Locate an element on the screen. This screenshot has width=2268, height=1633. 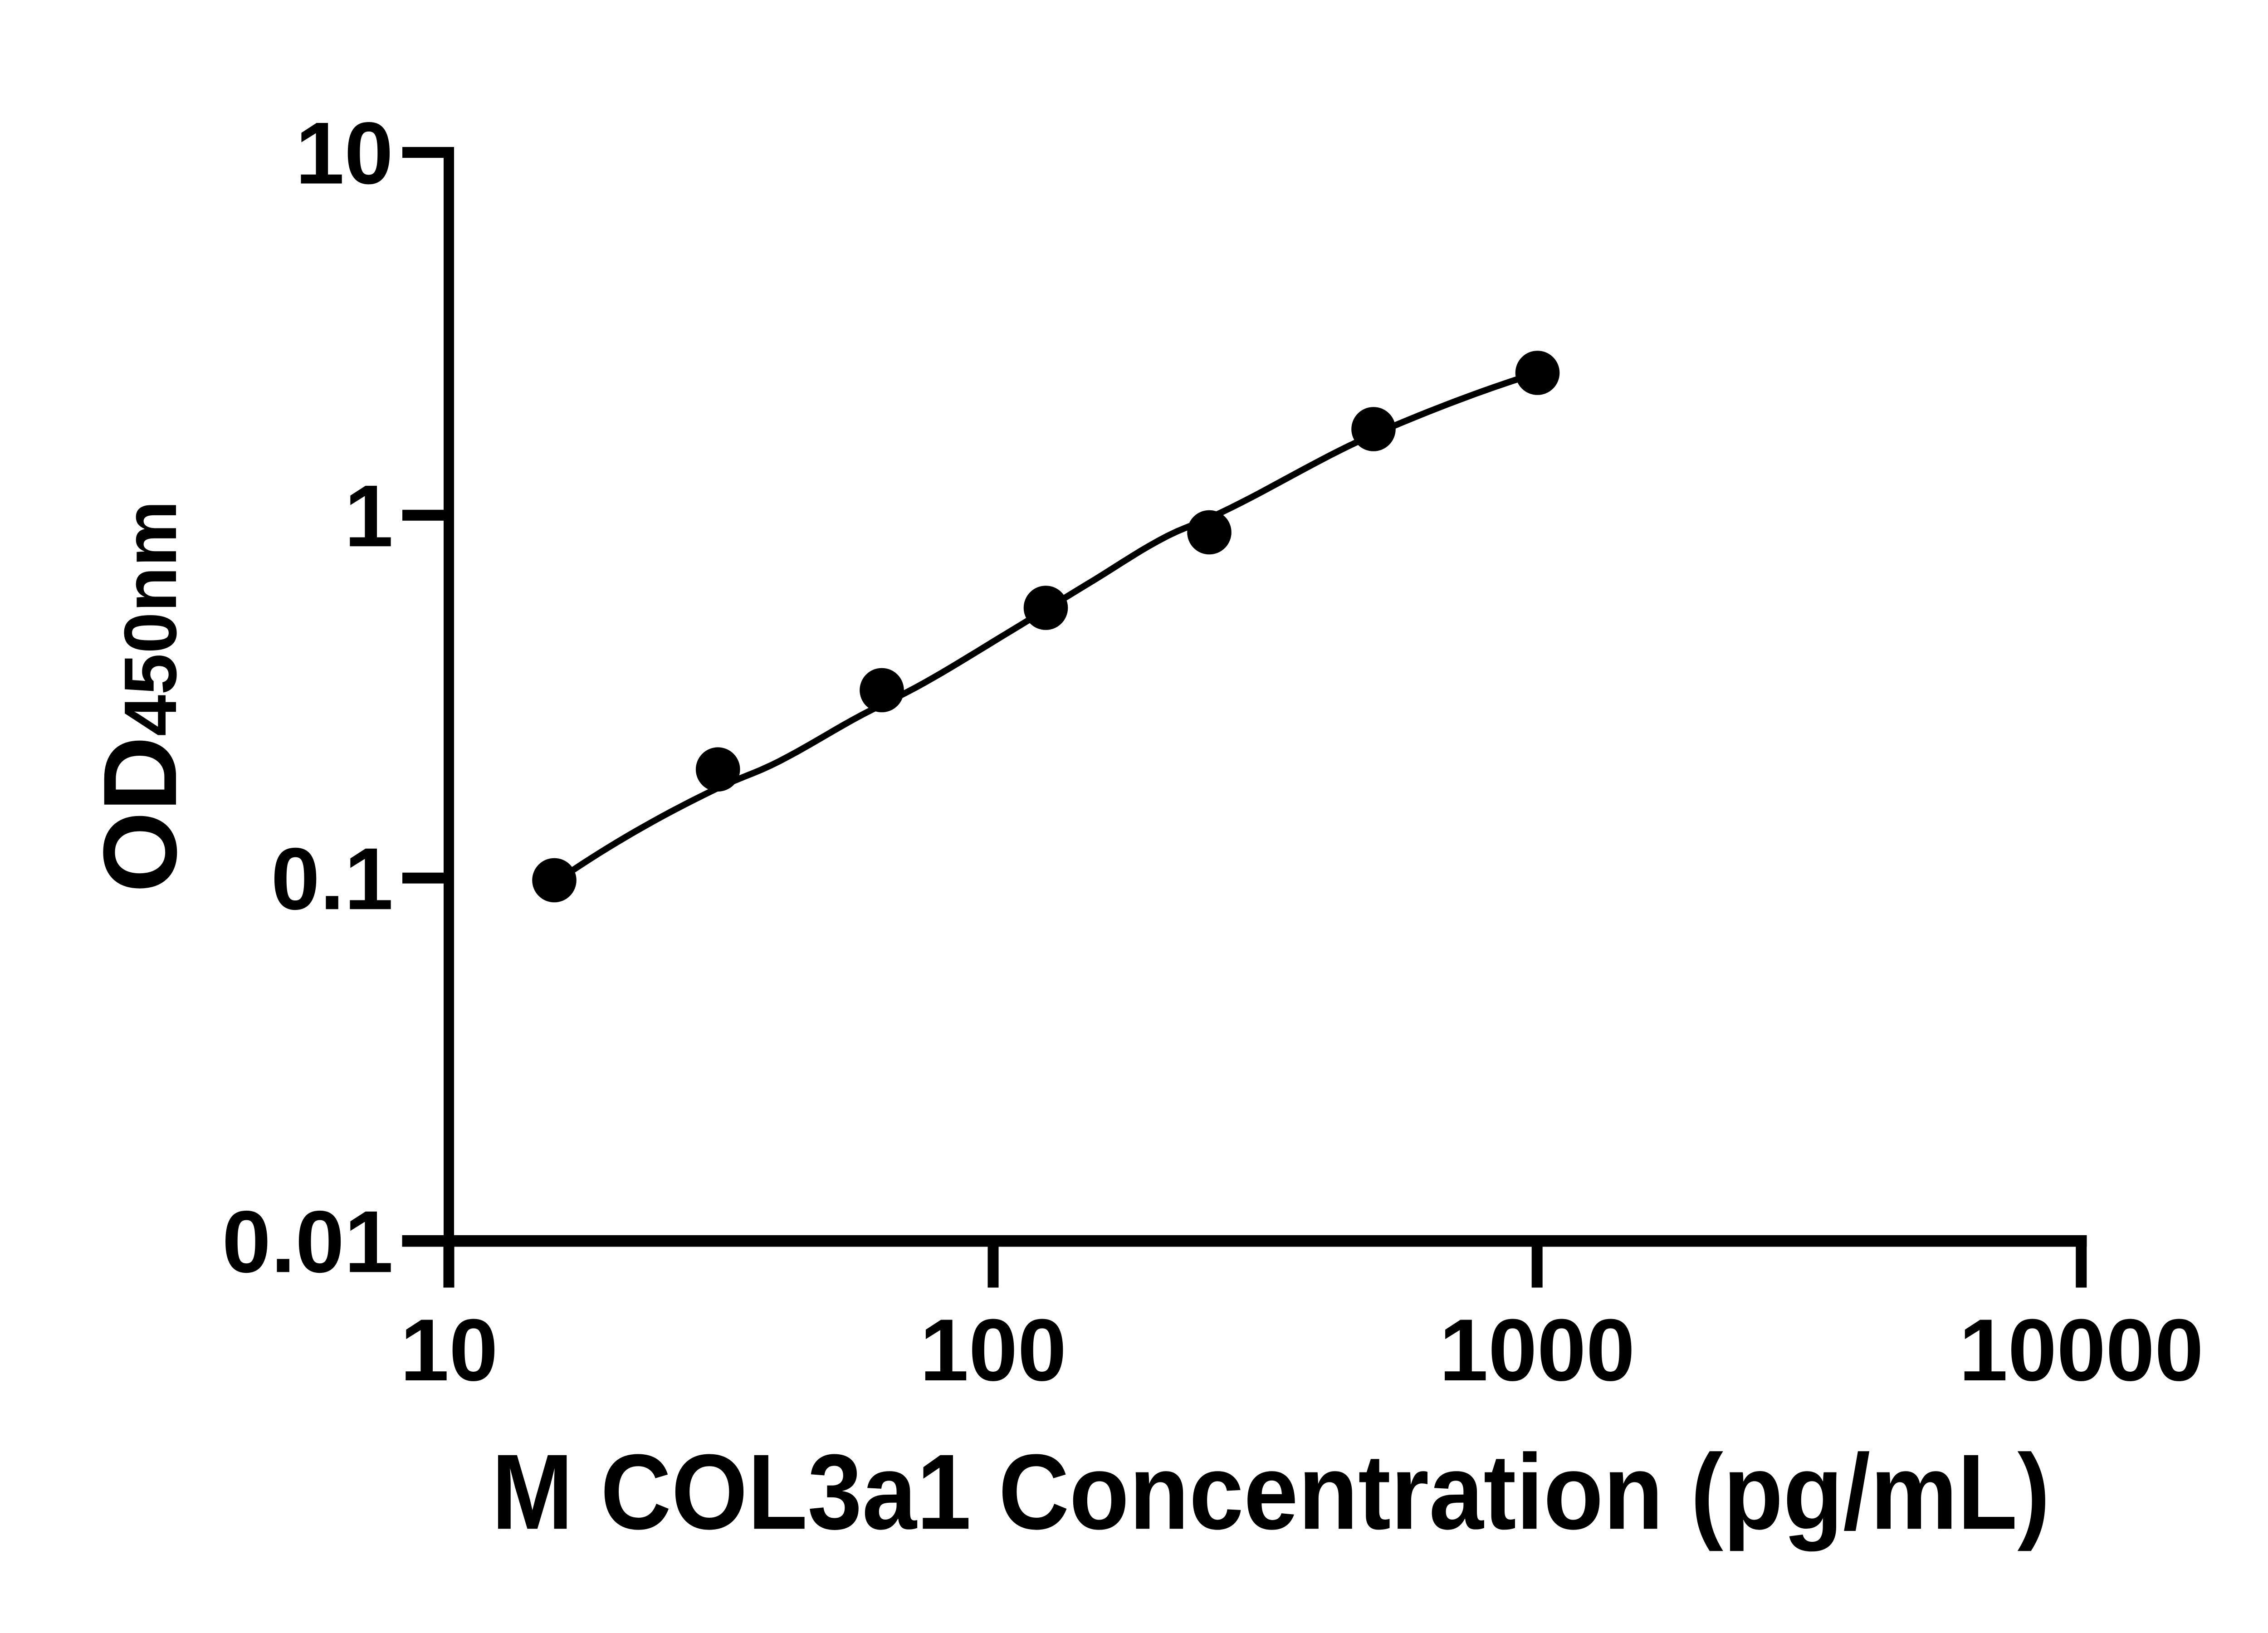
svg-text: 1 is located at coordinates (368, 516).